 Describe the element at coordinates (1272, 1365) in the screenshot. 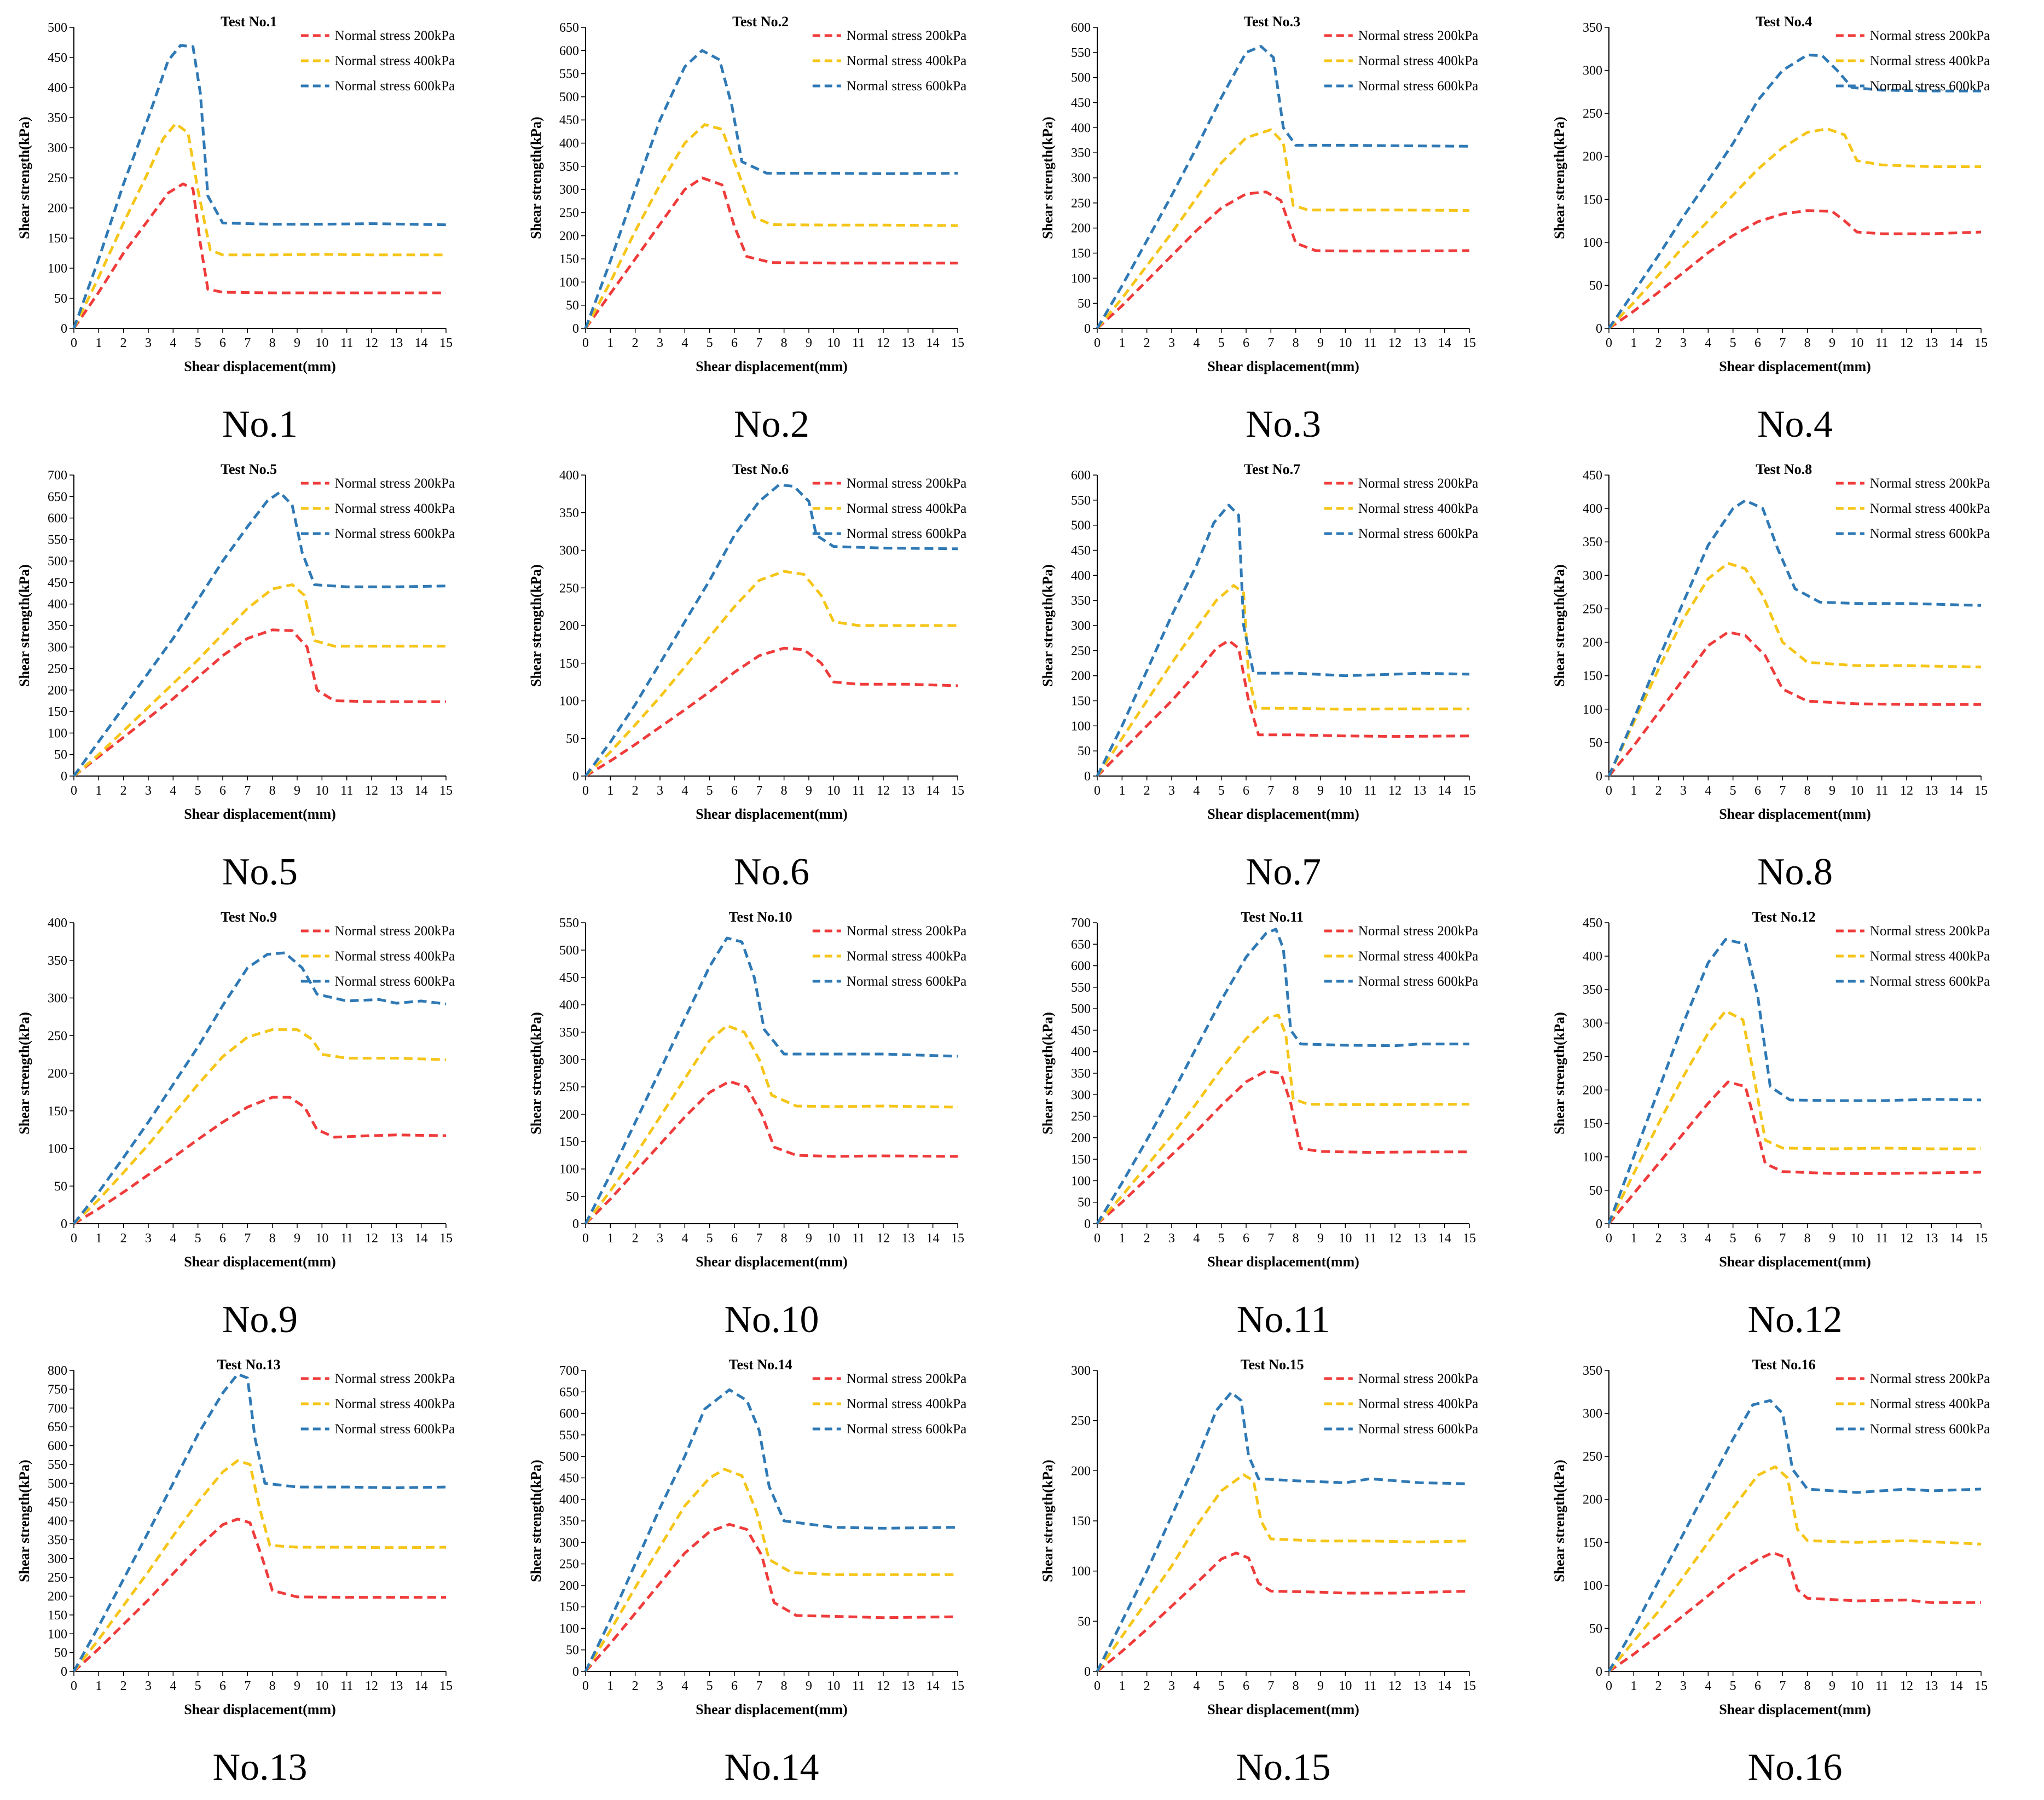

I see `chart-title: Test No.15` at that location.